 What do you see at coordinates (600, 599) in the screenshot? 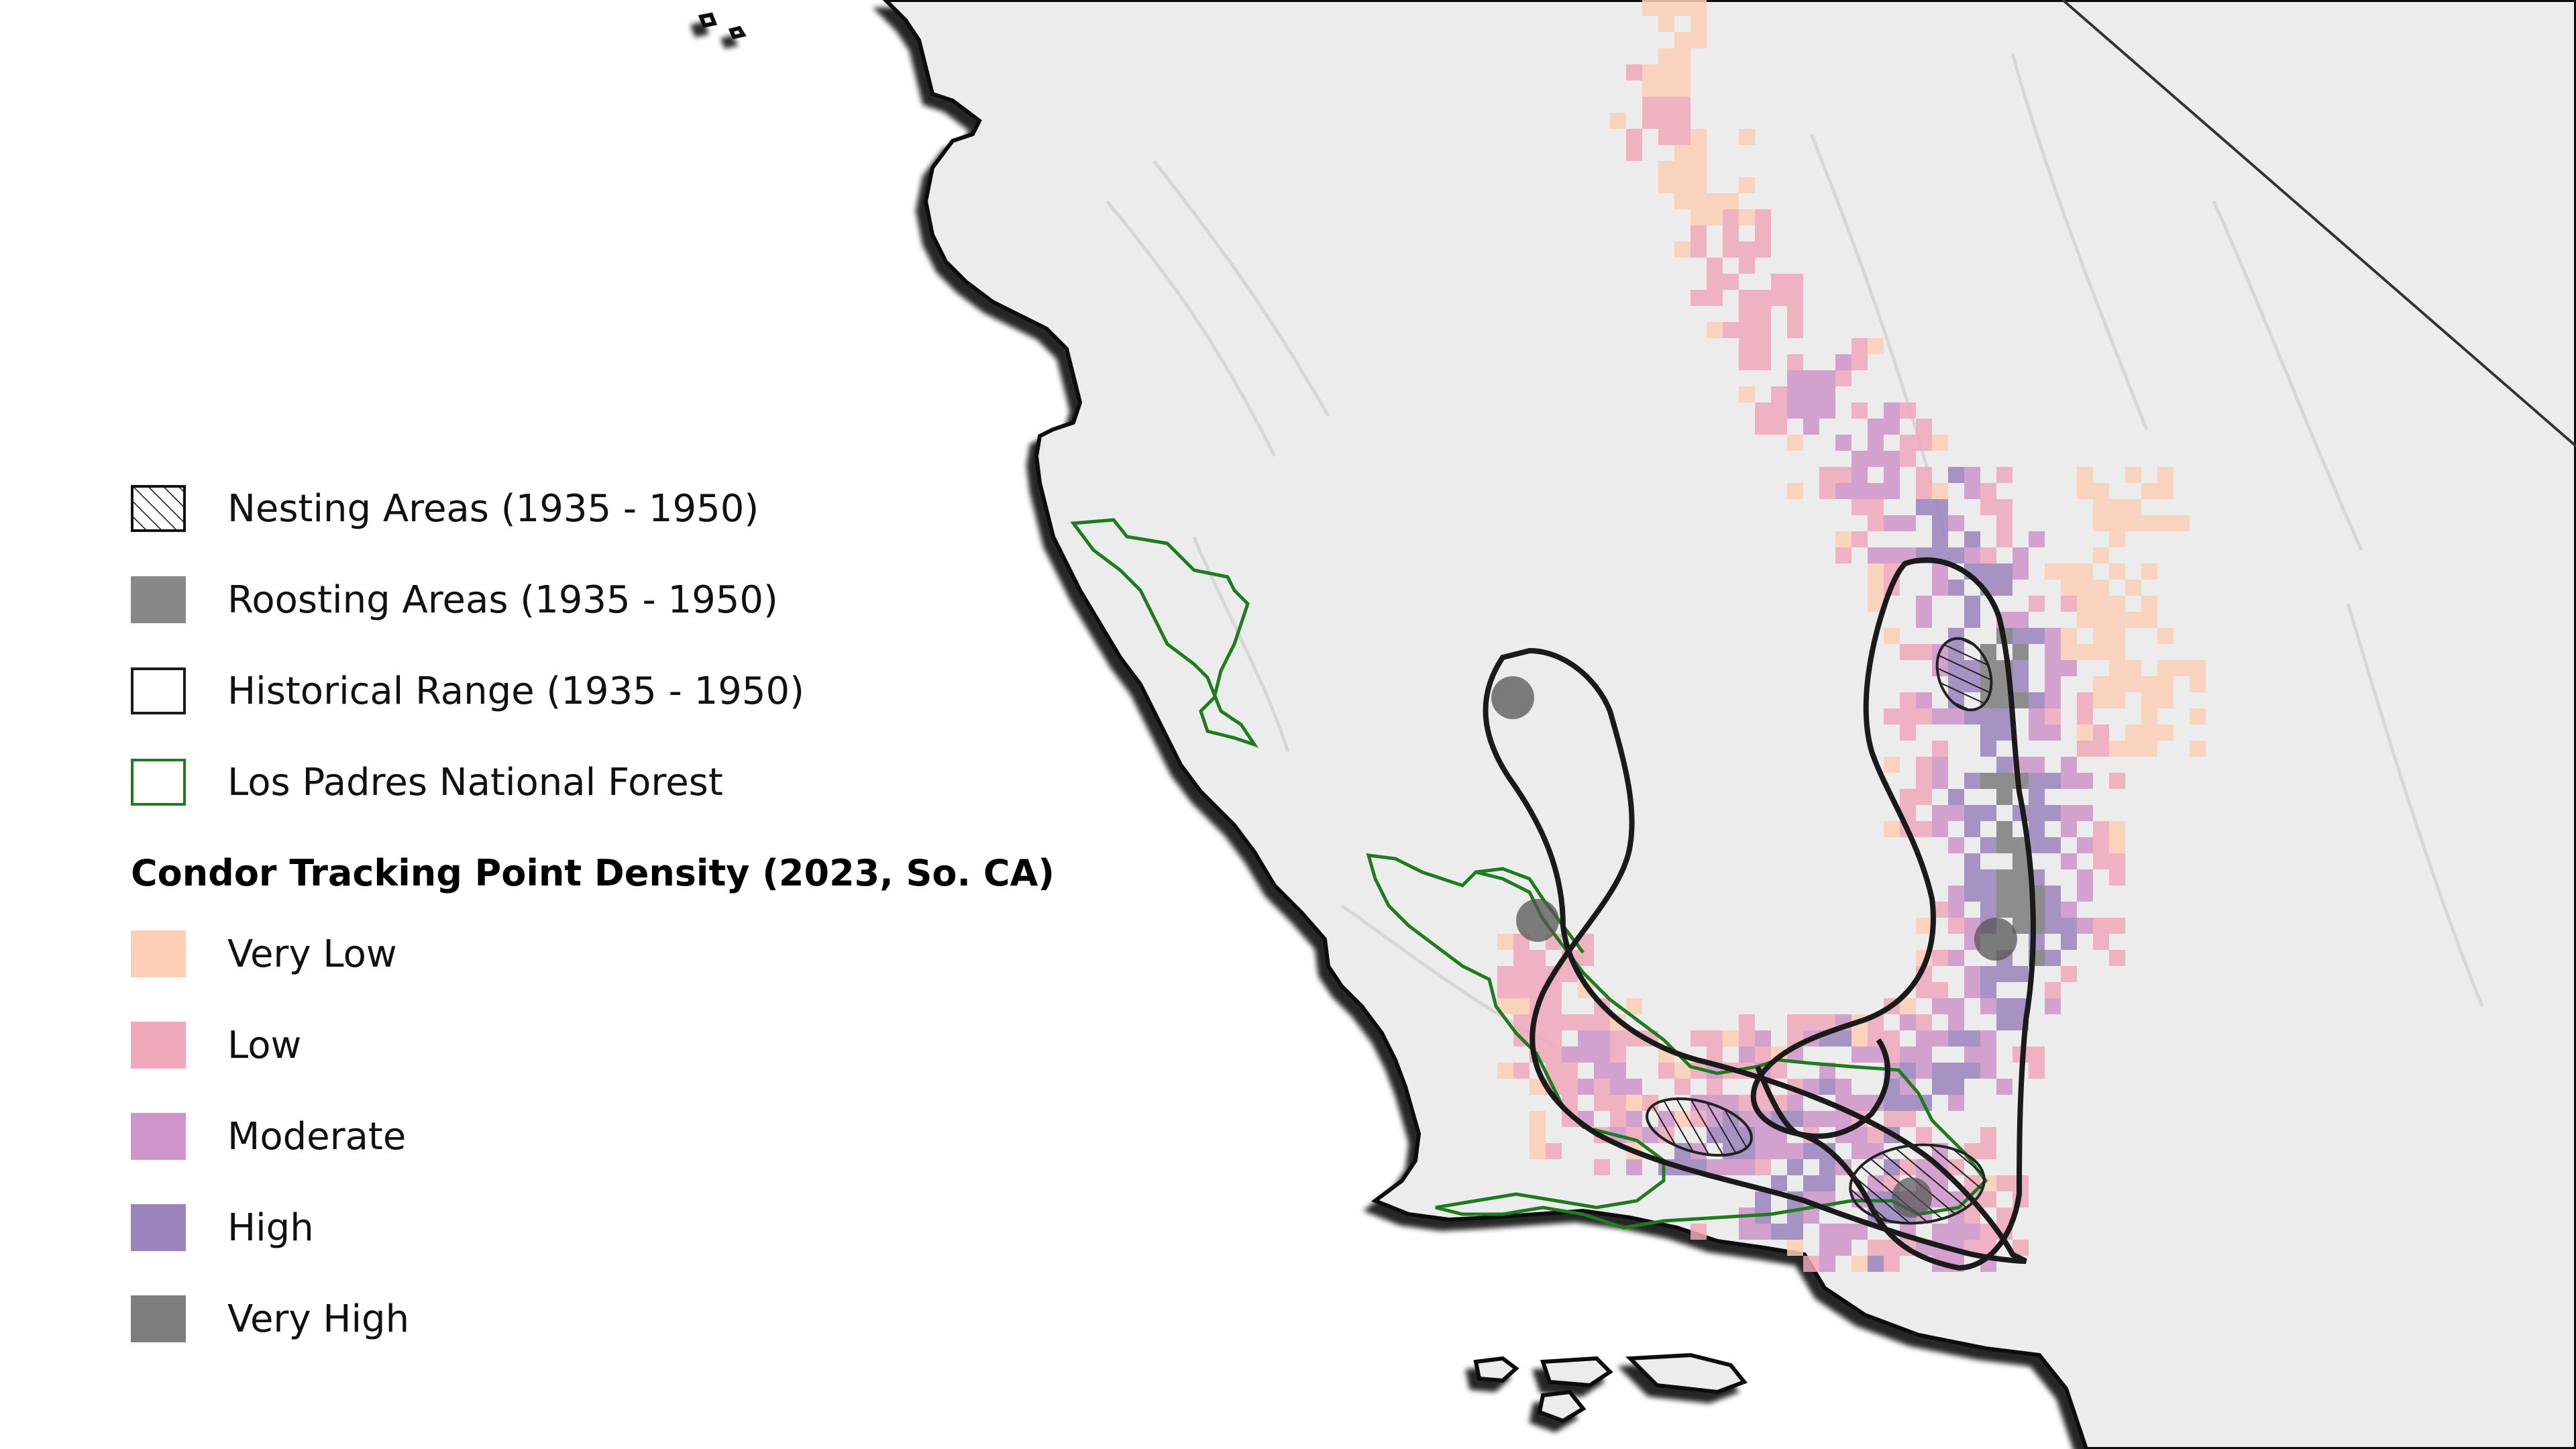
I see `legend-item-roosting: Roosting Areas (1935 - 1950)` at bounding box center [600, 599].